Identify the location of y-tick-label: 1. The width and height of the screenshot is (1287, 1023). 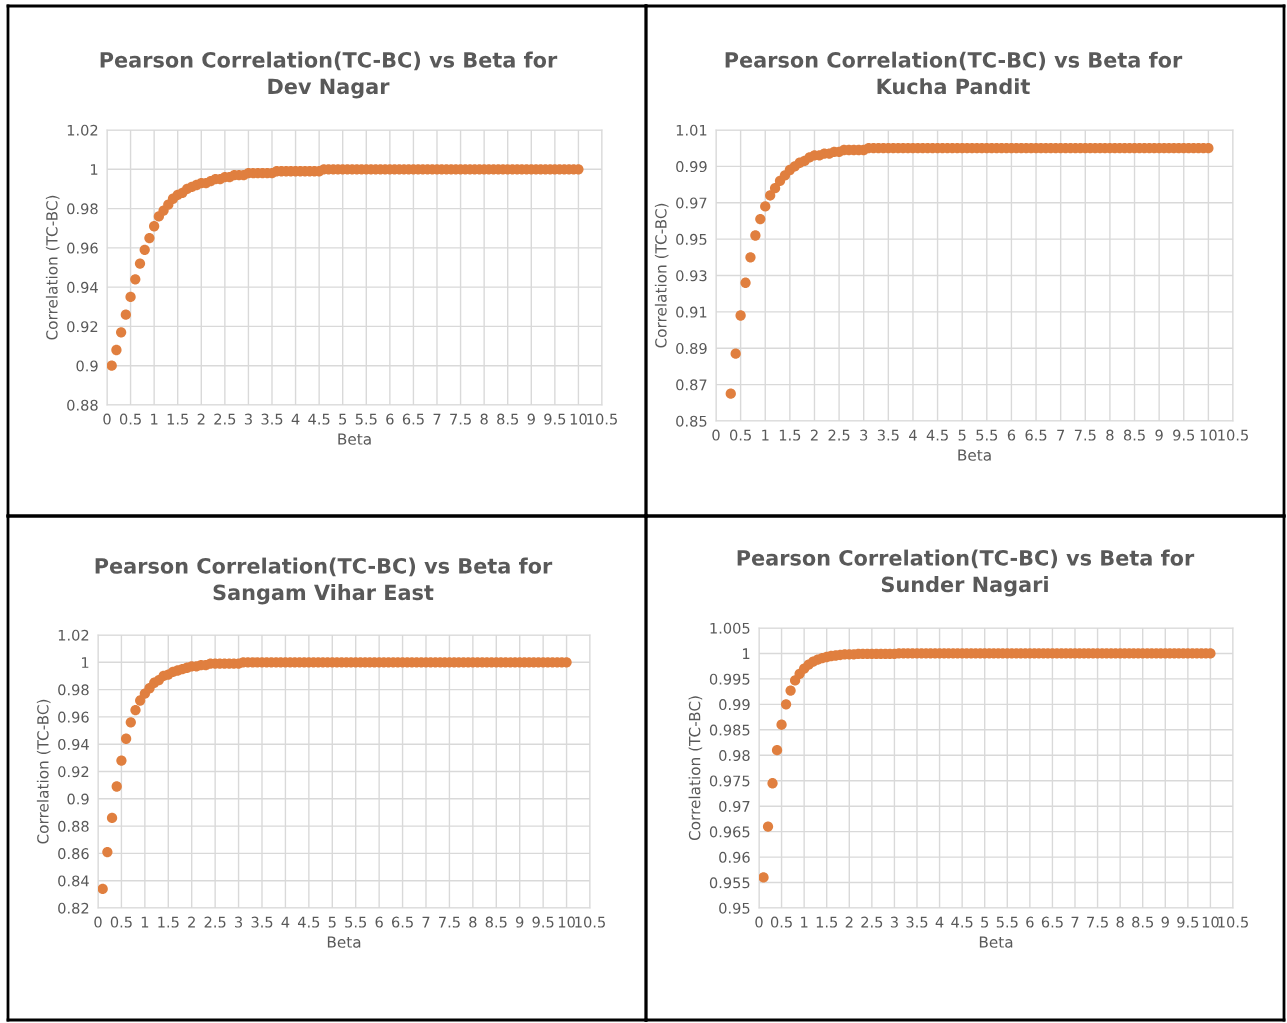
(746, 653).